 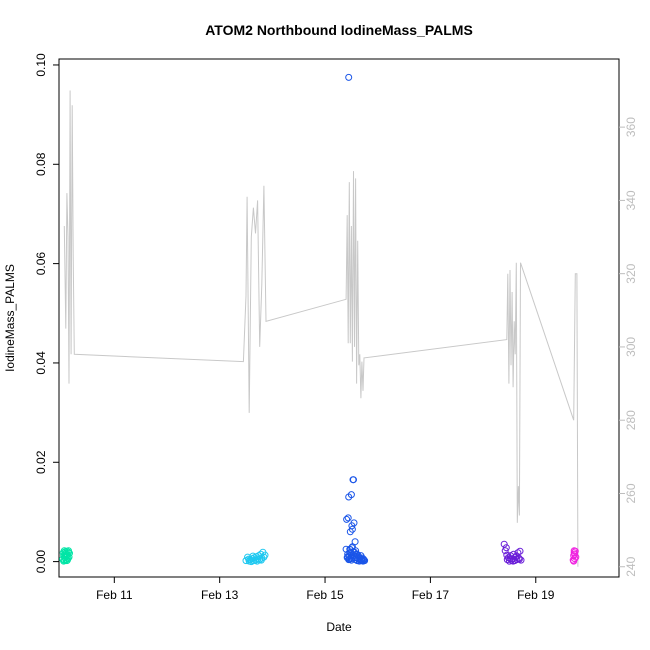 I want to click on x-axis: Feb 11 Feb 13 Feb 15 Feb 17 Feb 19, so click(x=325, y=589).